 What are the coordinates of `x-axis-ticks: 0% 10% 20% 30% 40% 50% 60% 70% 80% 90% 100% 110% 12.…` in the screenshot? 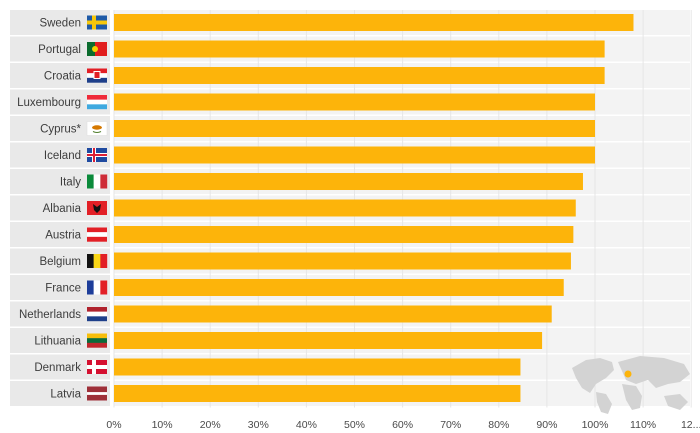 It's located at (403, 425).